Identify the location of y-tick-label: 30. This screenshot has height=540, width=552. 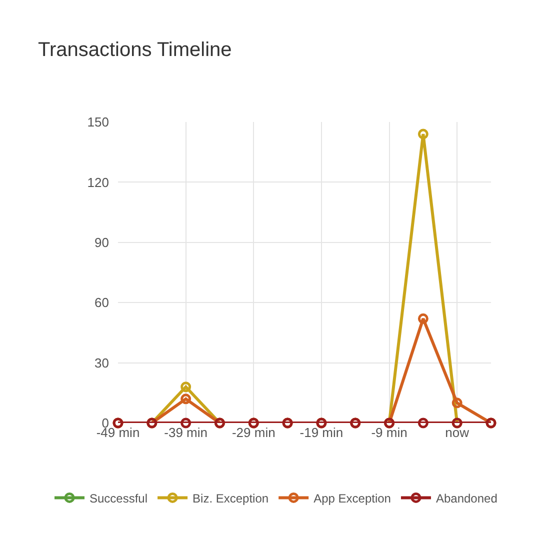
(101, 362).